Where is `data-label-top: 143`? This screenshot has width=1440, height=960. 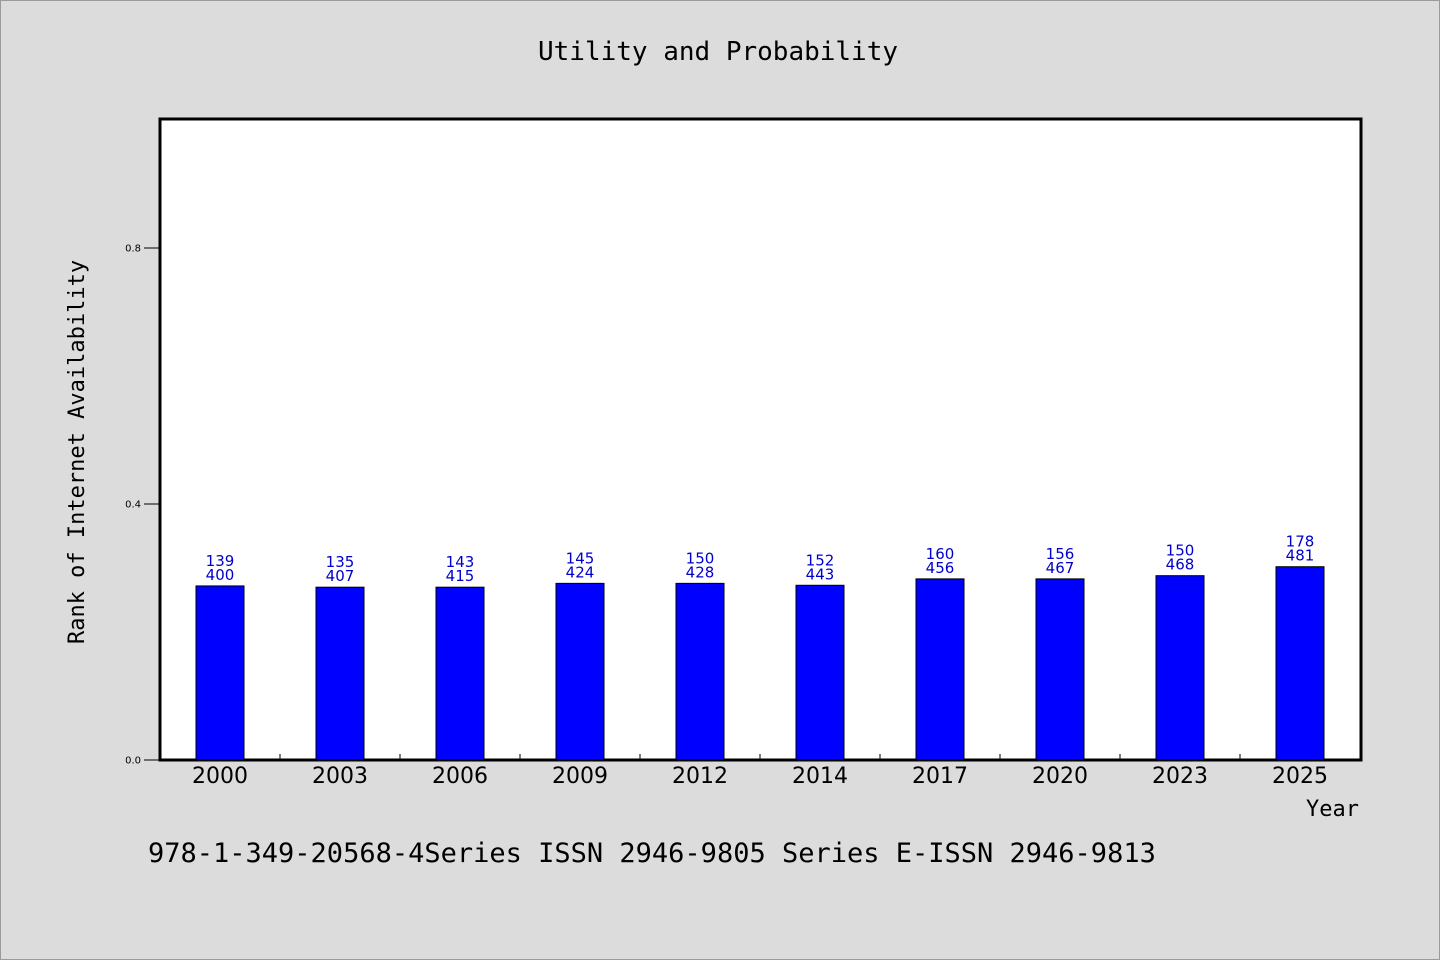
data-label-top: 143 is located at coordinates (460, 562).